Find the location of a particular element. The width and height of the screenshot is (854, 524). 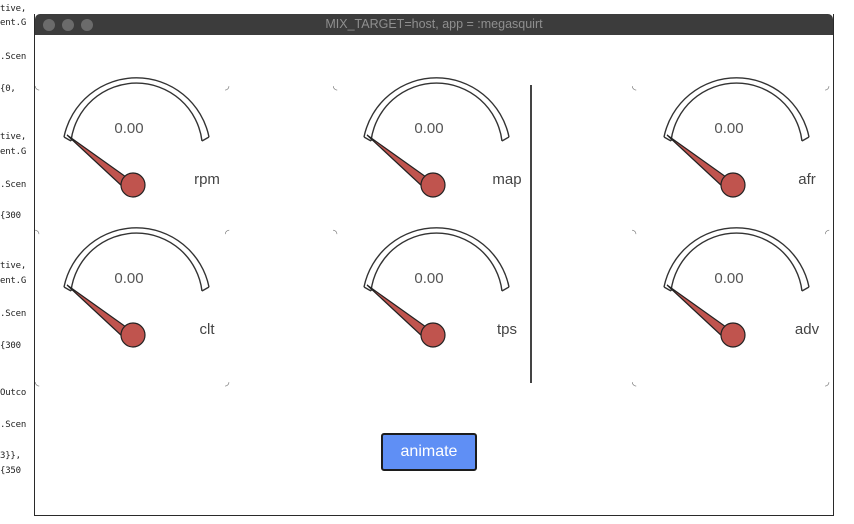

close-window-button is located at coordinates (49, 25).